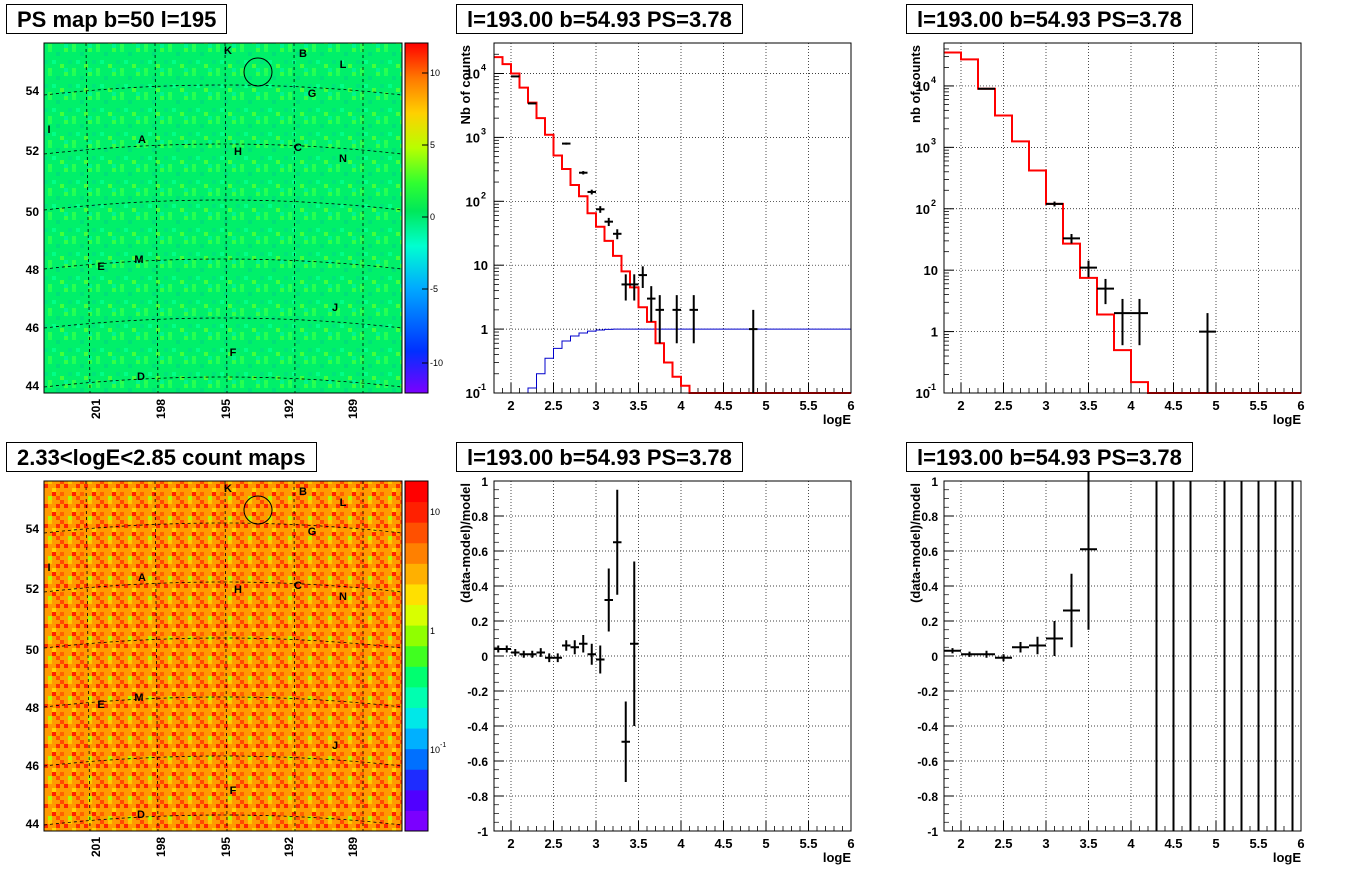 This screenshot has height=875, width=1348. I want to click on map-ps-lat-tick: 48, so click(33, 270).